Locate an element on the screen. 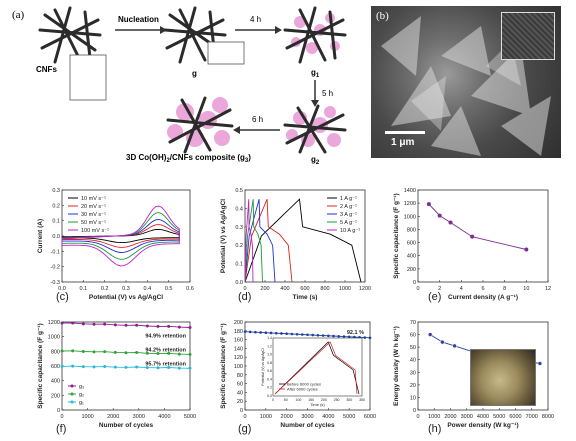 The image size is (576, 441). y-tick-label: 20 is located at coordinates (413, 386).